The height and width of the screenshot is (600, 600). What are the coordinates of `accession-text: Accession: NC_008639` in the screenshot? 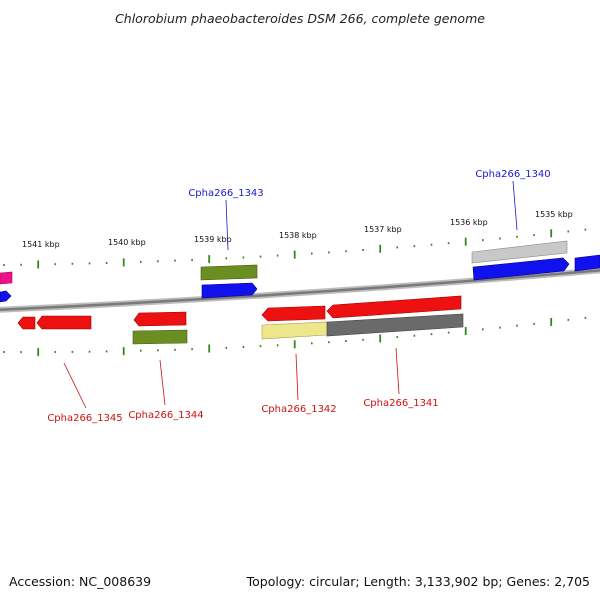 It's located at (80, 581).